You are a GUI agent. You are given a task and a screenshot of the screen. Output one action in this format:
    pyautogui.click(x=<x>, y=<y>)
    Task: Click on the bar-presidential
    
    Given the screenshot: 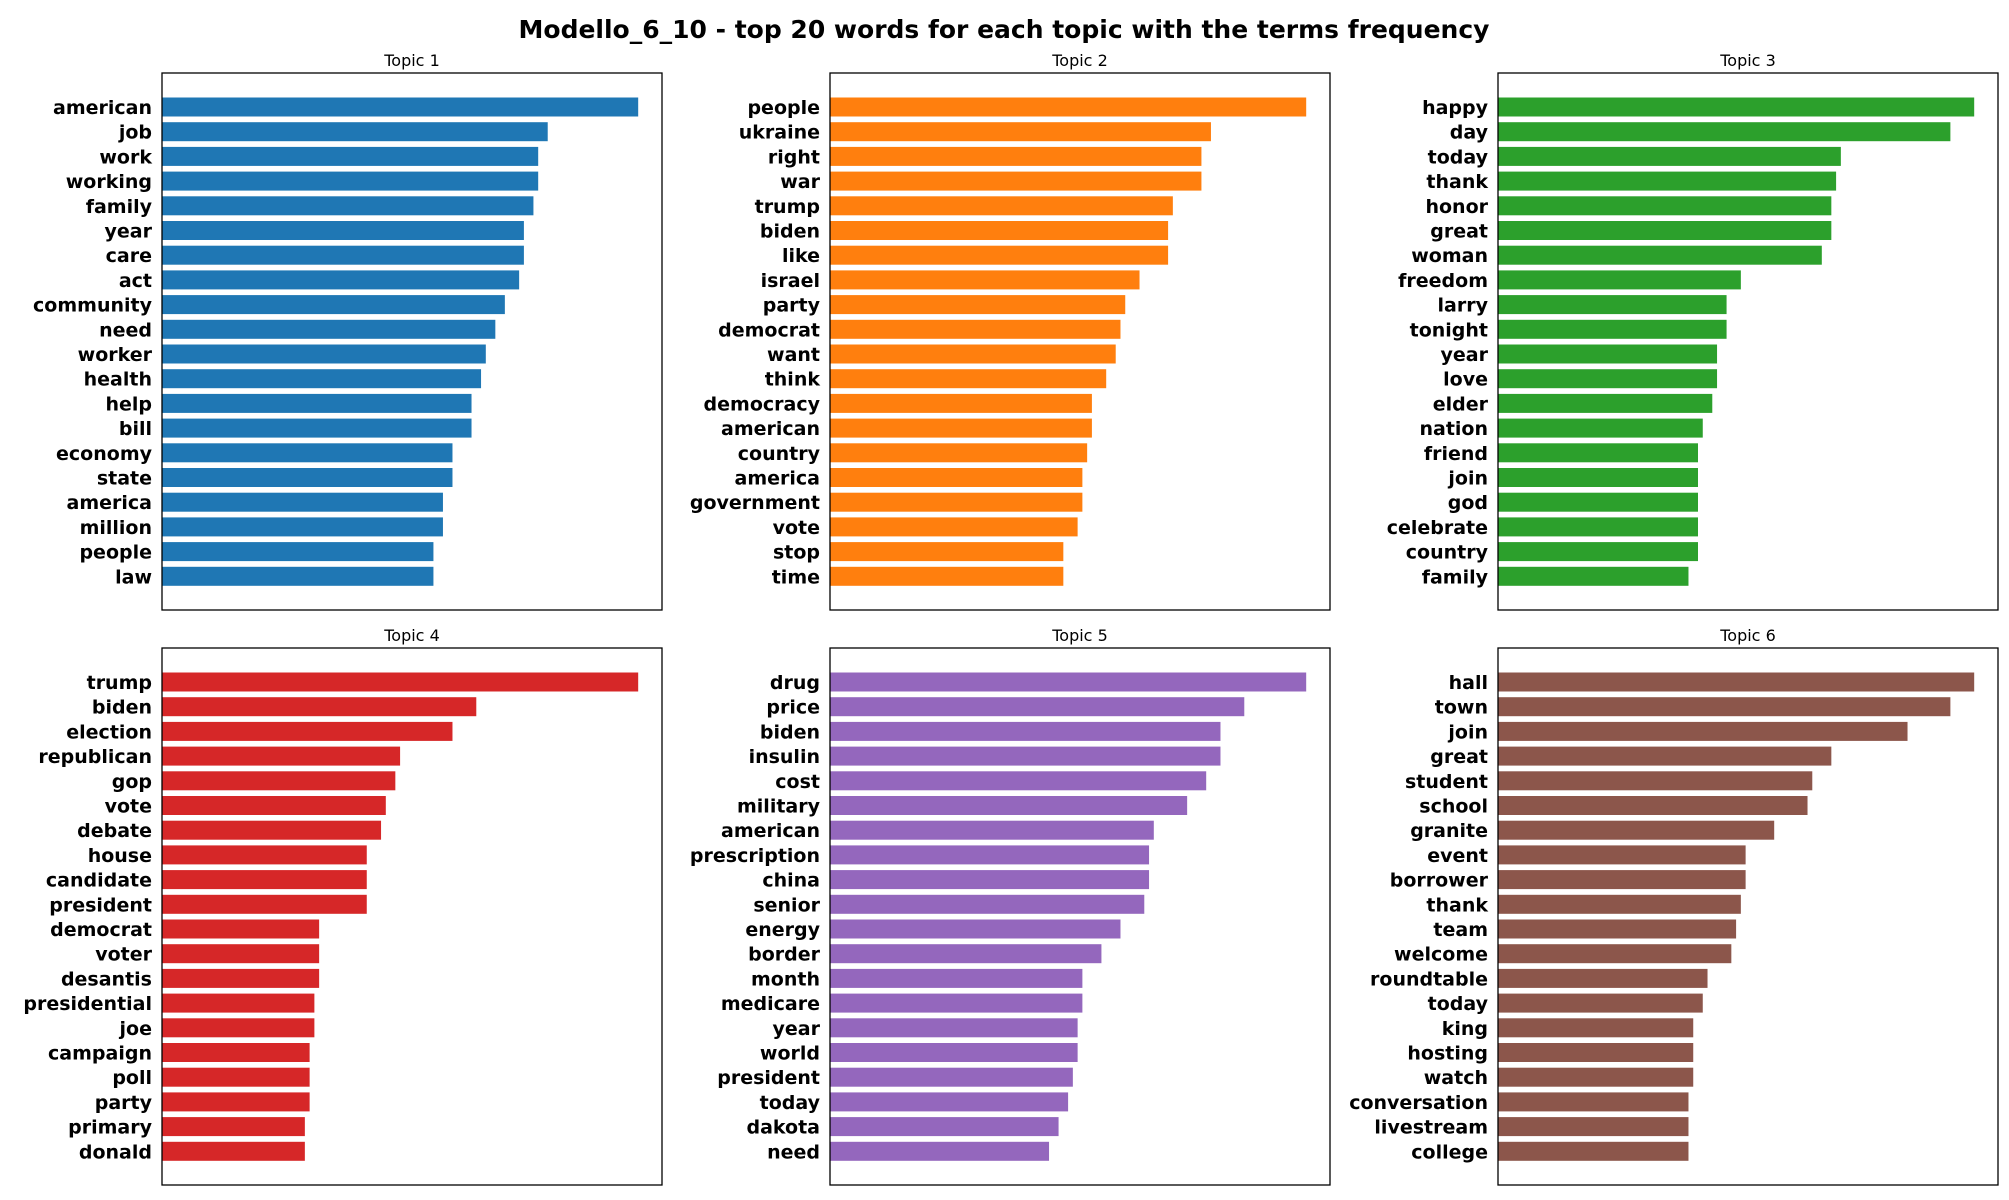 What is the action you would take?
    pyautogui.click(x=238, y=1003)
    